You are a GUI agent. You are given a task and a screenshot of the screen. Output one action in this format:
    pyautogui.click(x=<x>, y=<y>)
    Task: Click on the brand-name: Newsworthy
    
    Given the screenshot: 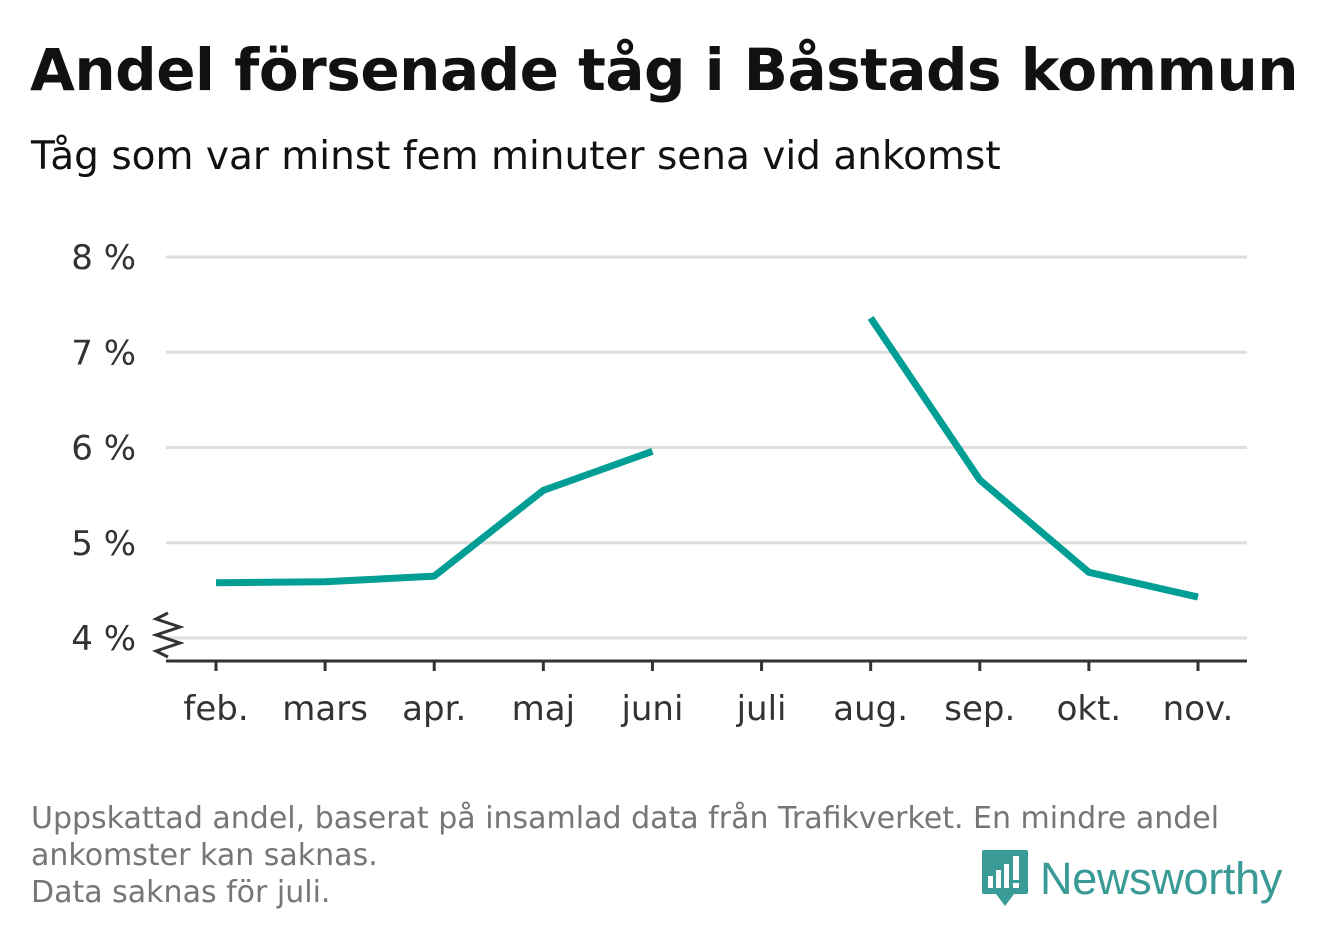 What is the action you would take?
    pyautogui.click(x=1161, y=878)
    